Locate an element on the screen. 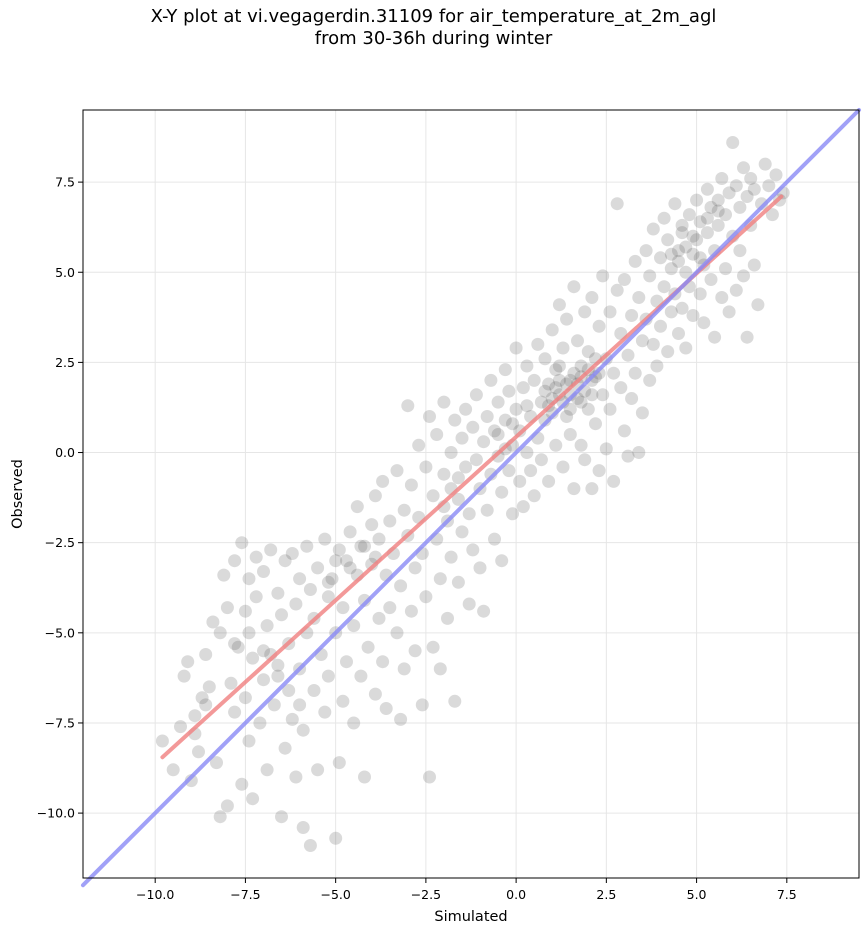  x-tick-label: −5.0 is located at coordinates (335, 894).